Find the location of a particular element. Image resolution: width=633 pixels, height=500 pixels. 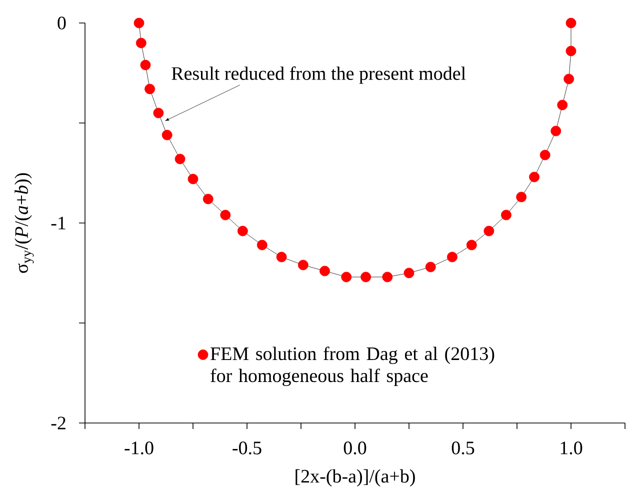

x-axis-title: [2x-(b-a)]/(a+b) is located at coordinates (355, 478).